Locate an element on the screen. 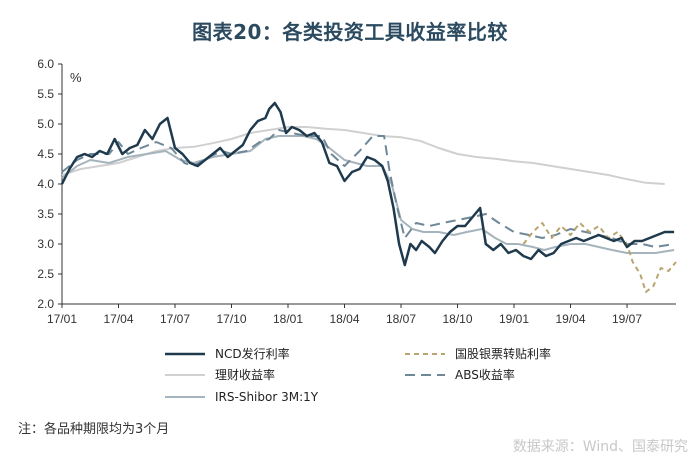  x-tick-label: 18/01 is located at coordinates (288, 319).